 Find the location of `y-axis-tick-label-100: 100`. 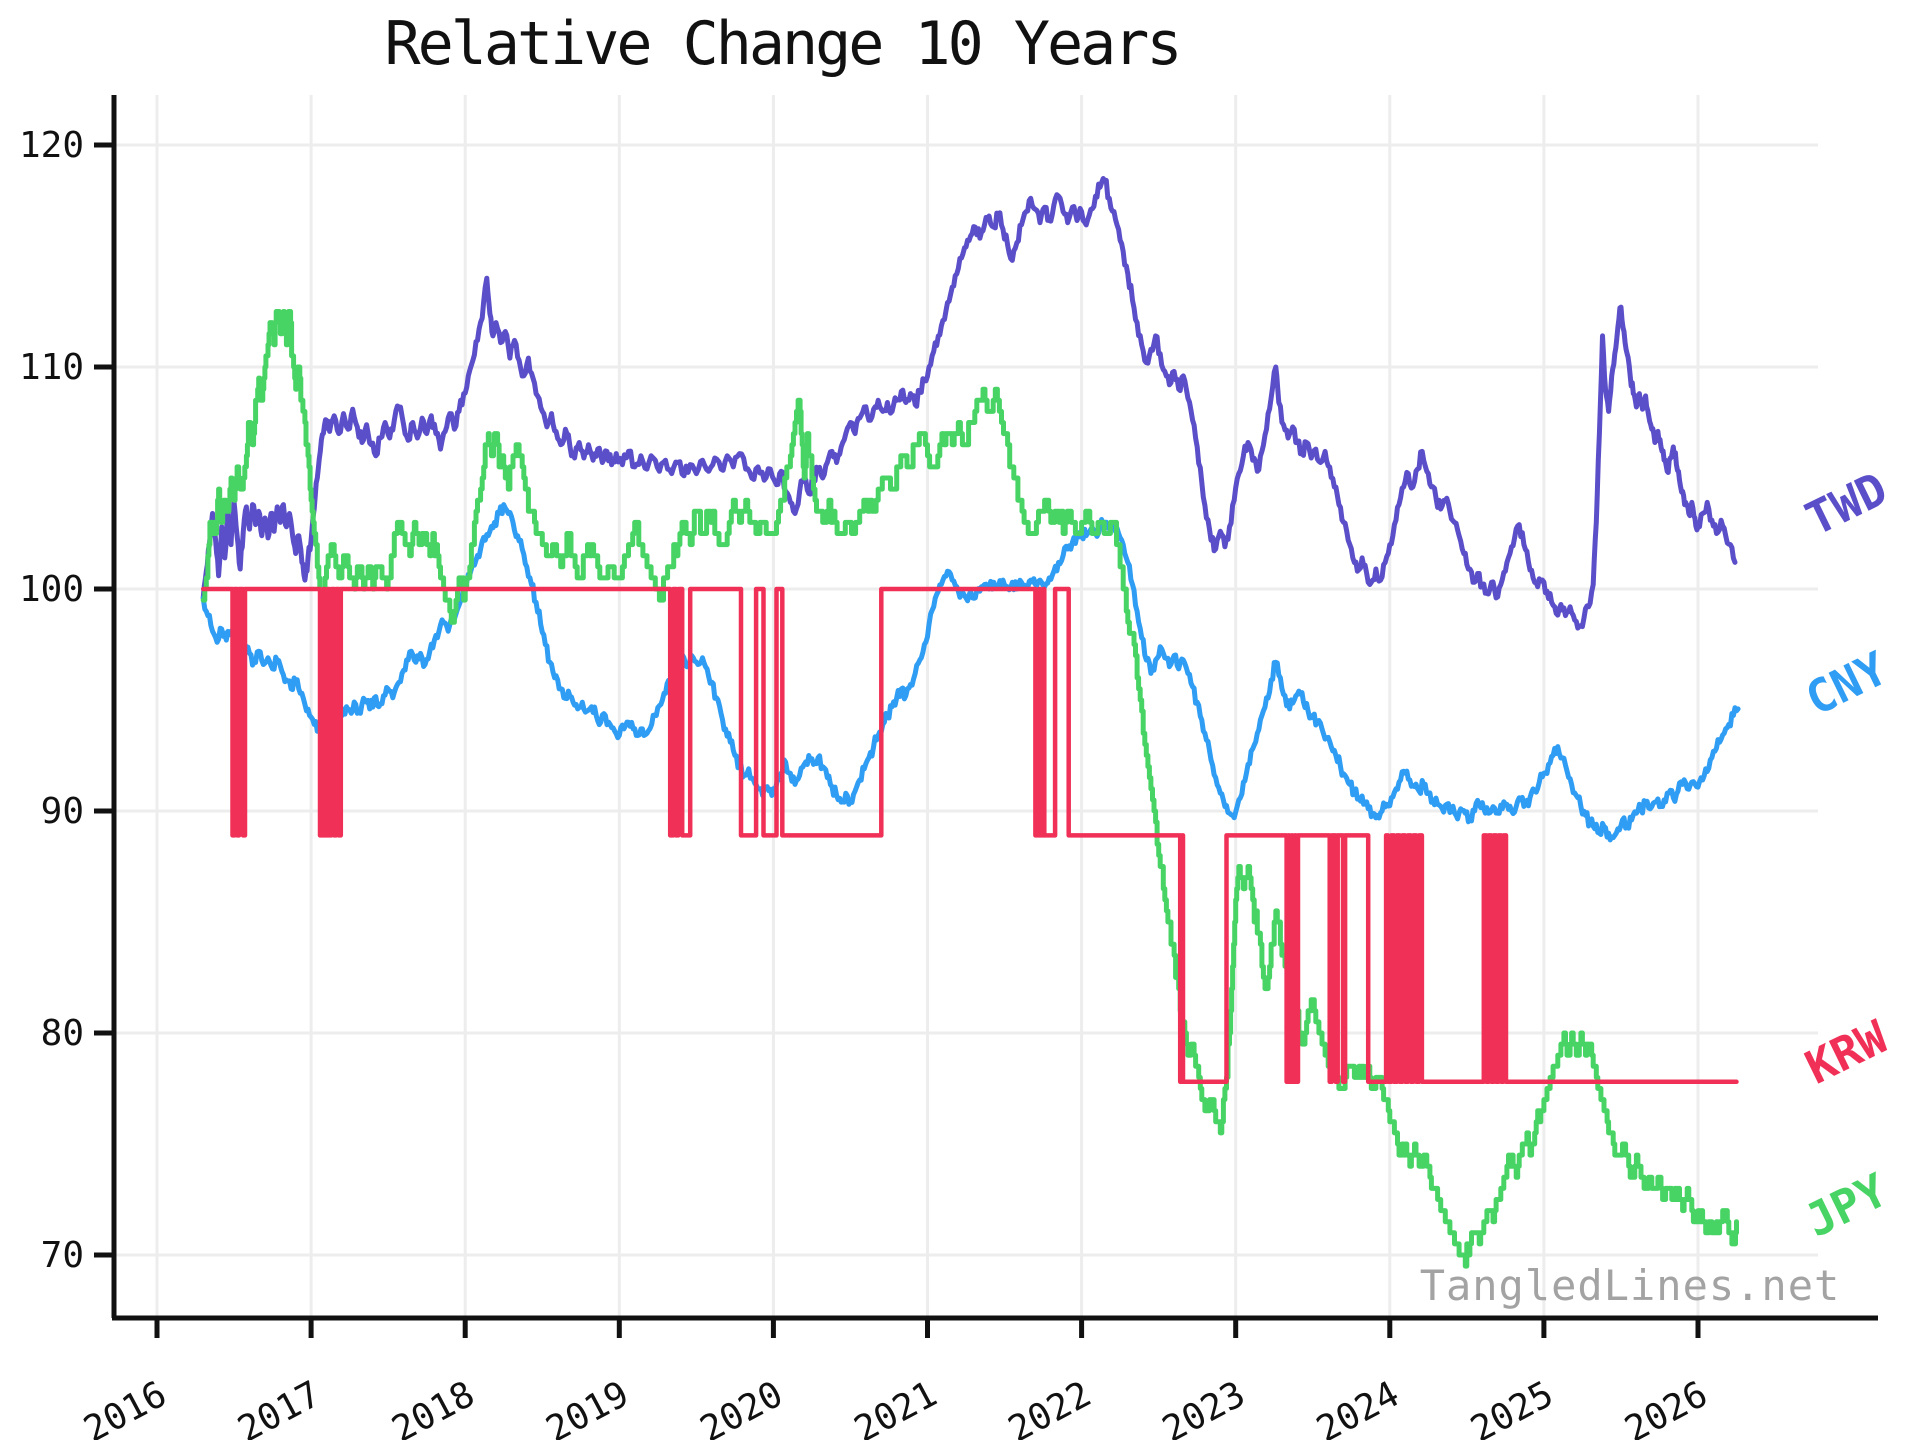

y-axis-tick-label-100: 100 is located at coordinates (51, 589).